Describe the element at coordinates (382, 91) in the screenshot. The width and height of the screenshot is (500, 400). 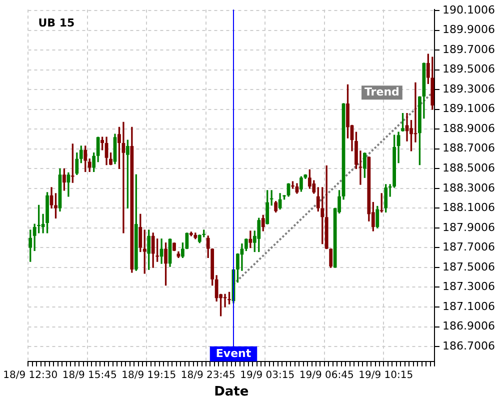
I see `series-label: Trend` at that location.